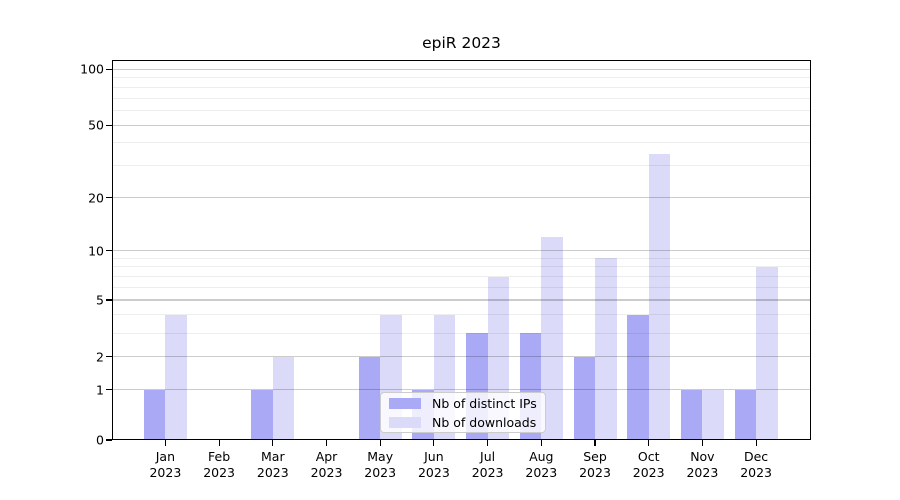 This screenshot has height=500, width=900. Describe the element at coordinates (541, 464) in the screenshot. I see `x-tick-label: Aug 2023` at that location.